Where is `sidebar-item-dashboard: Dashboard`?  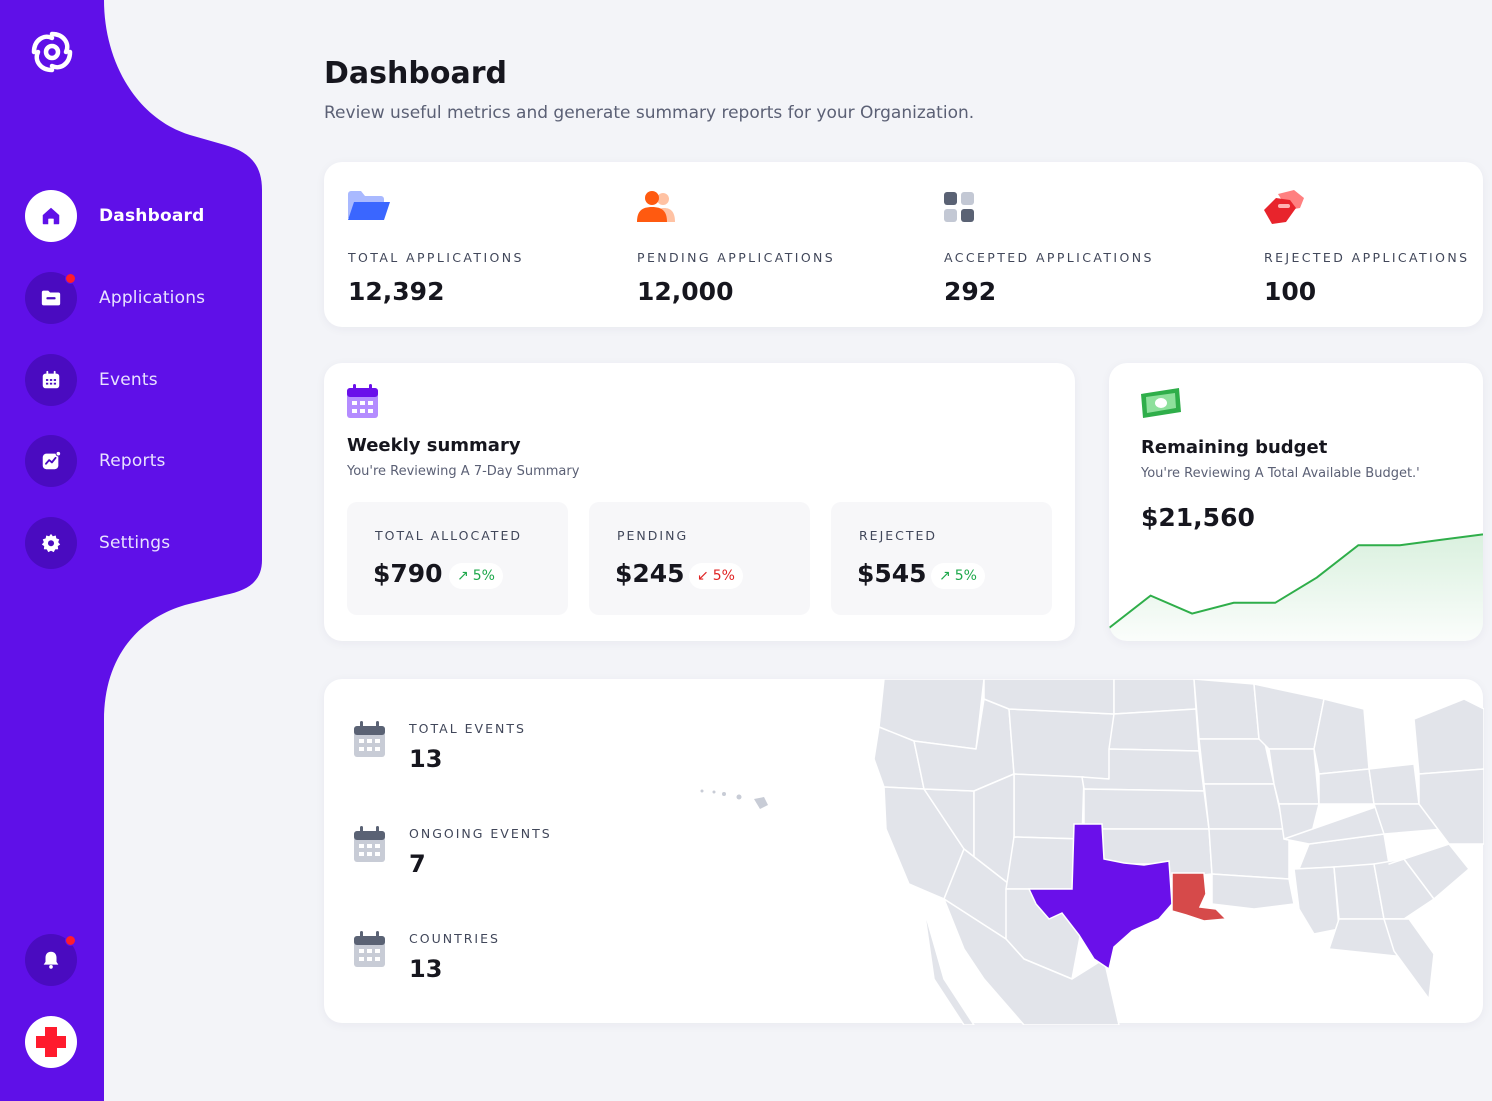
sidebar-item-dashboard: Dashboard is located at coordinates (140, 216).